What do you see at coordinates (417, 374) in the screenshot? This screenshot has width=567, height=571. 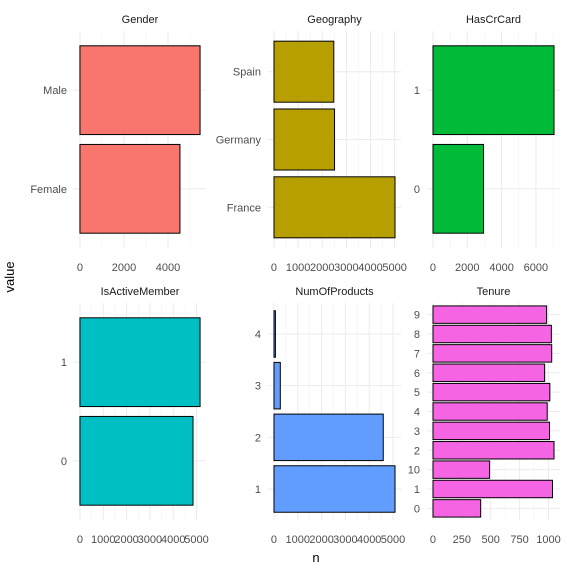 I see `y-tick-label: 6` at bounding box center [417, 374].